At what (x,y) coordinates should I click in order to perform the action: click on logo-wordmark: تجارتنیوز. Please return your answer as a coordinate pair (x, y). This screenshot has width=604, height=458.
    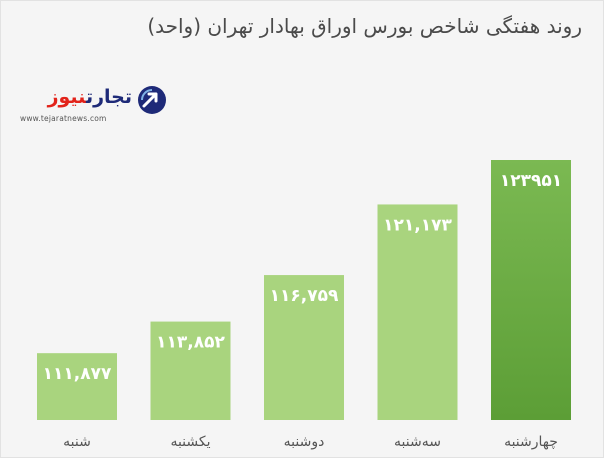
    Looking at the image, I should click on (90, 97).